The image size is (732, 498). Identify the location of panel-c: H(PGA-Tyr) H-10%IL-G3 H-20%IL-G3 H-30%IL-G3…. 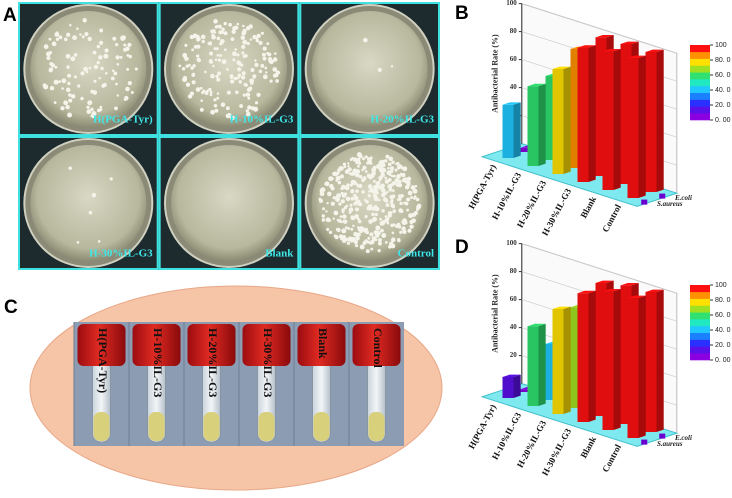
(237, 384).